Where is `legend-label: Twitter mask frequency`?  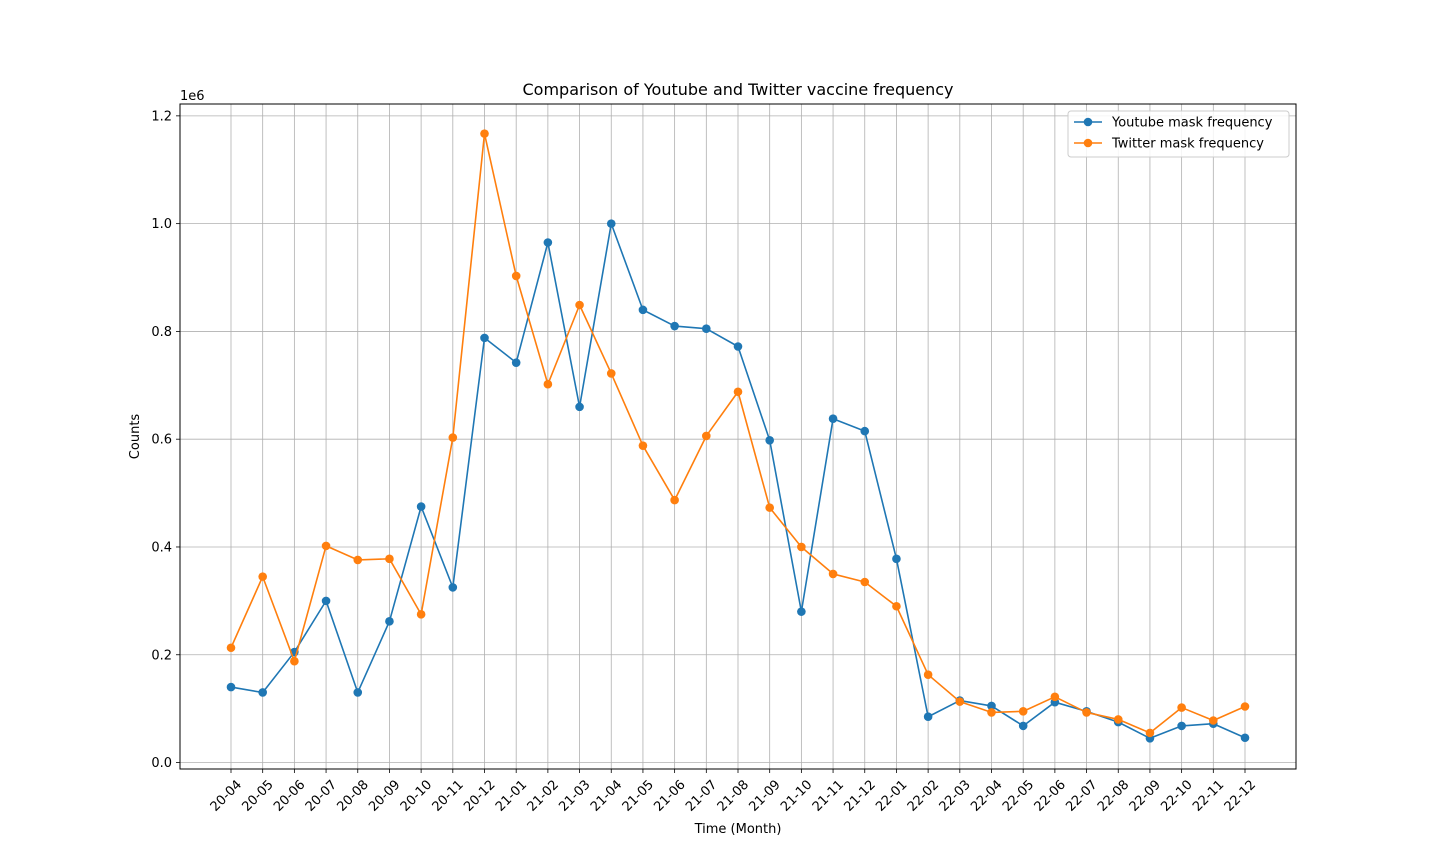
legend-label: Twitter mask frequency is located at coordinates (1187, 144).